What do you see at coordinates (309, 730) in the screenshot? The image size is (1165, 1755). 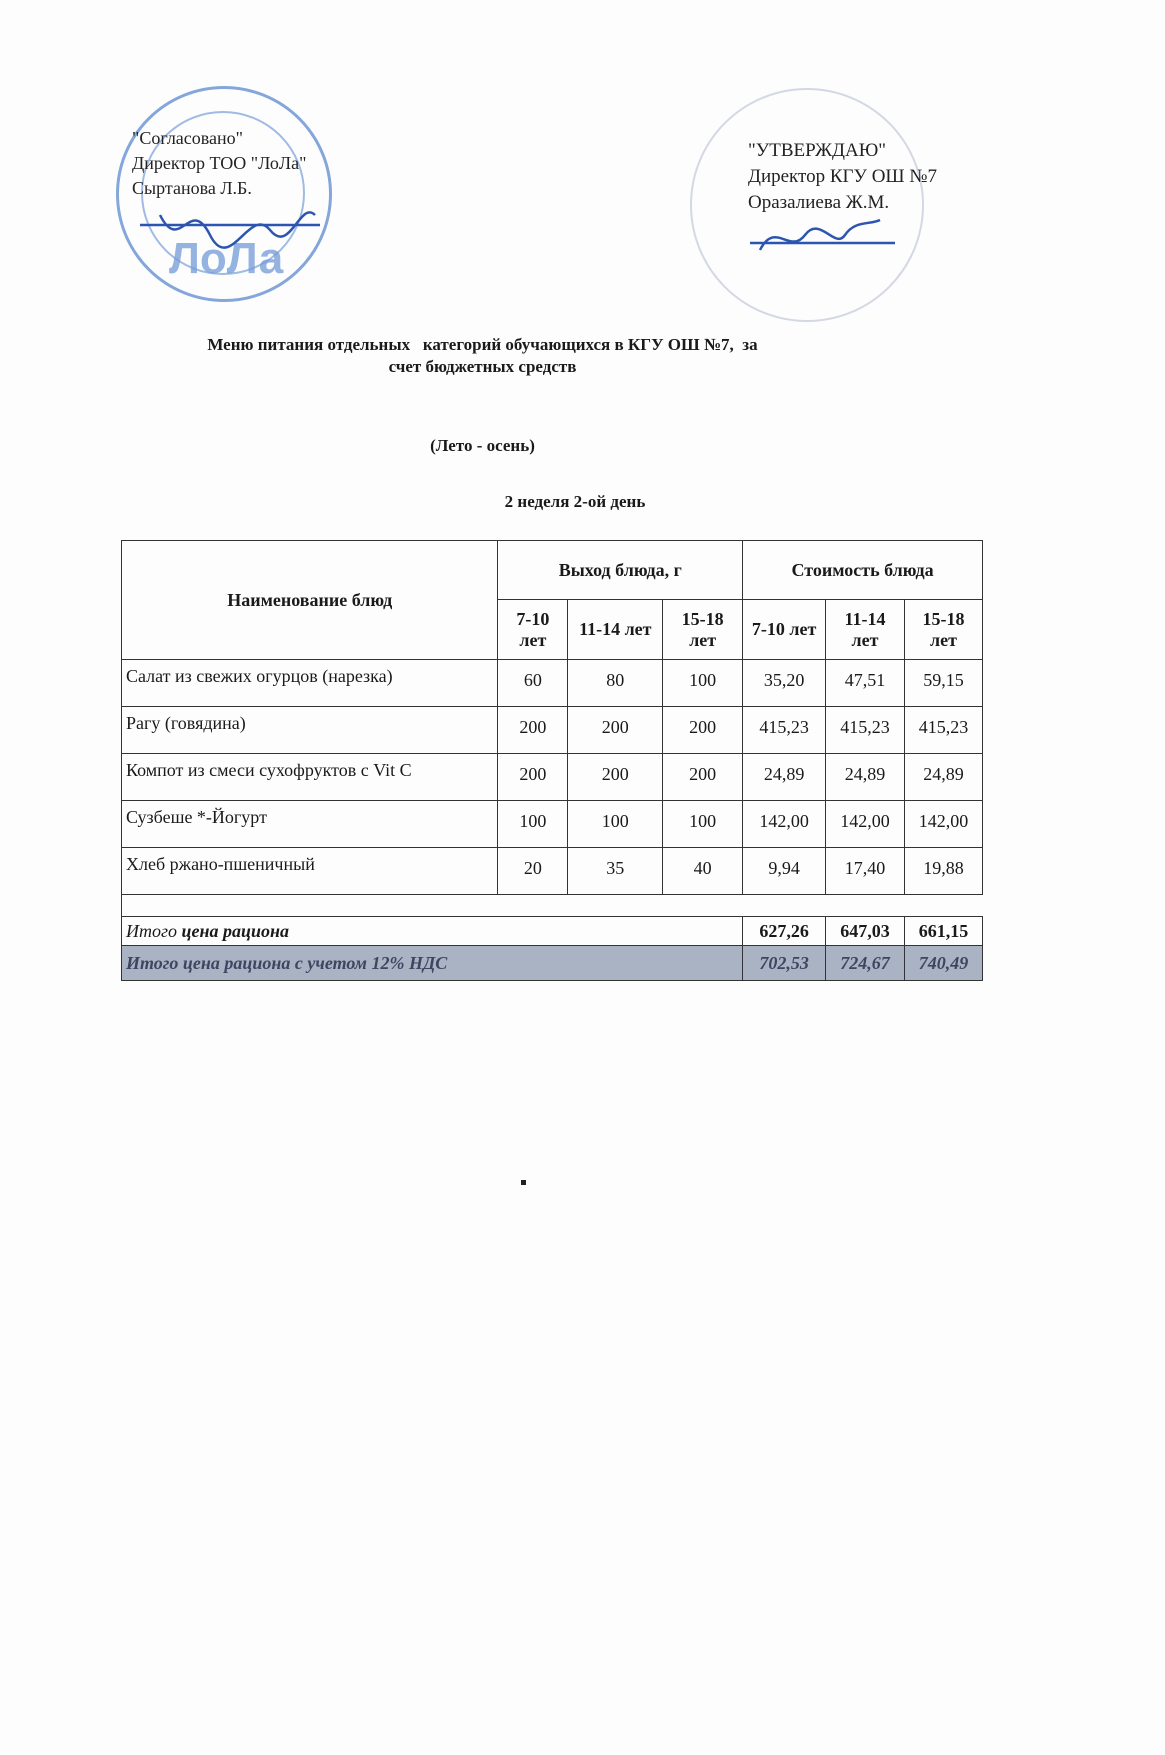 I see `dish-name: Рагу (говядина)` at bounding box center [309, 730].